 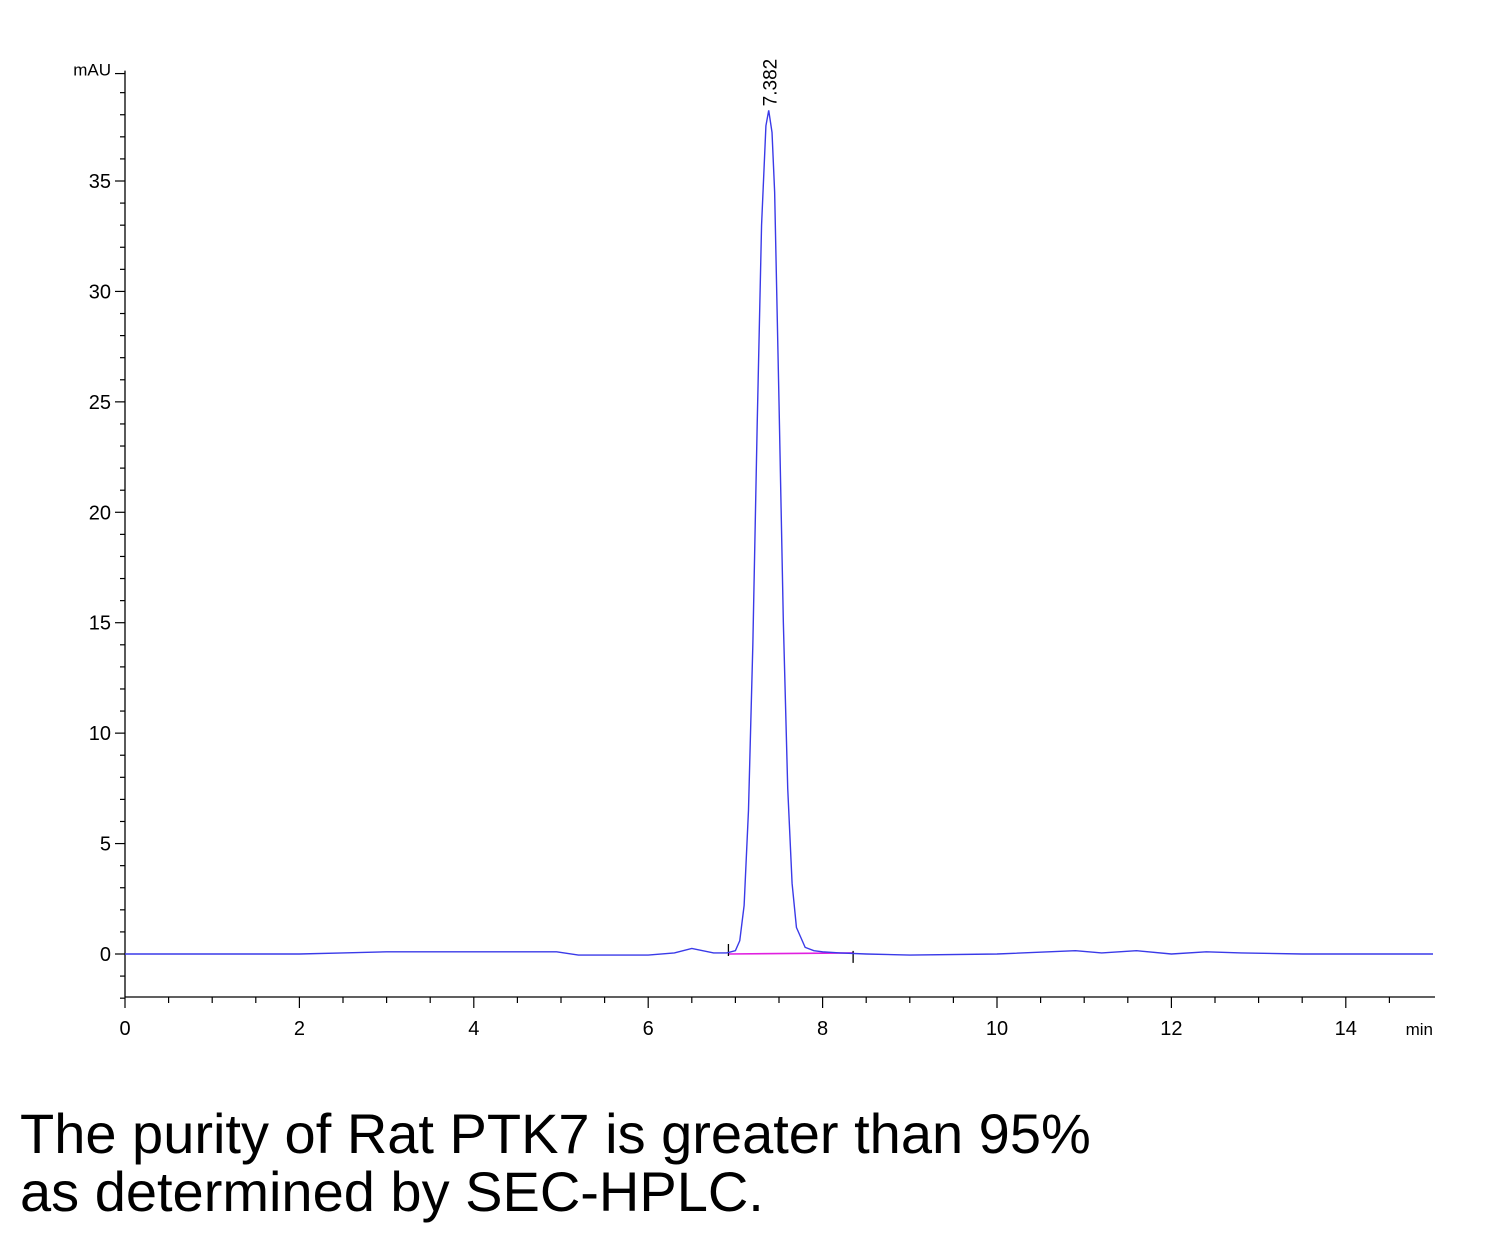 I want to click on x-tick-label: 14, so click(x=1346, y=1029).